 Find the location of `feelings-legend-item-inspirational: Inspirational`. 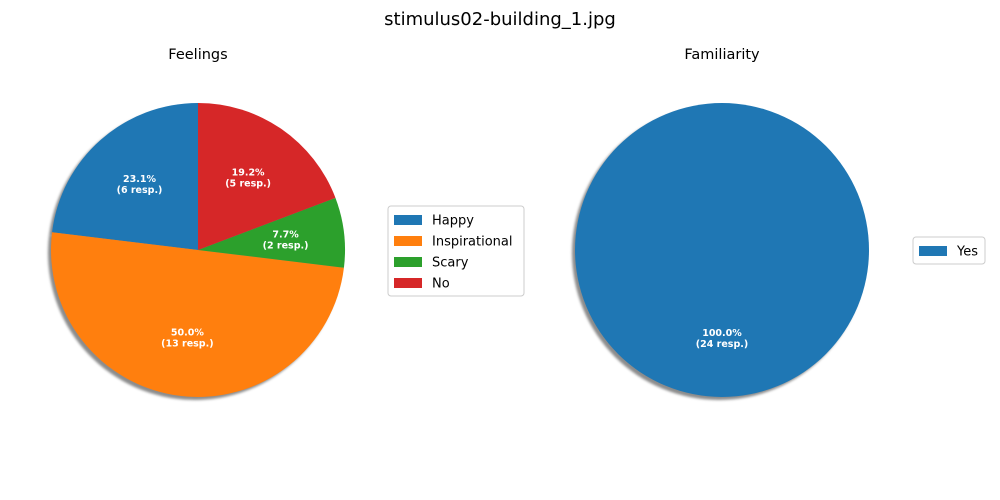

feelings-legend-item-inspirational: Inspirational is located at coordinates (453, 242).